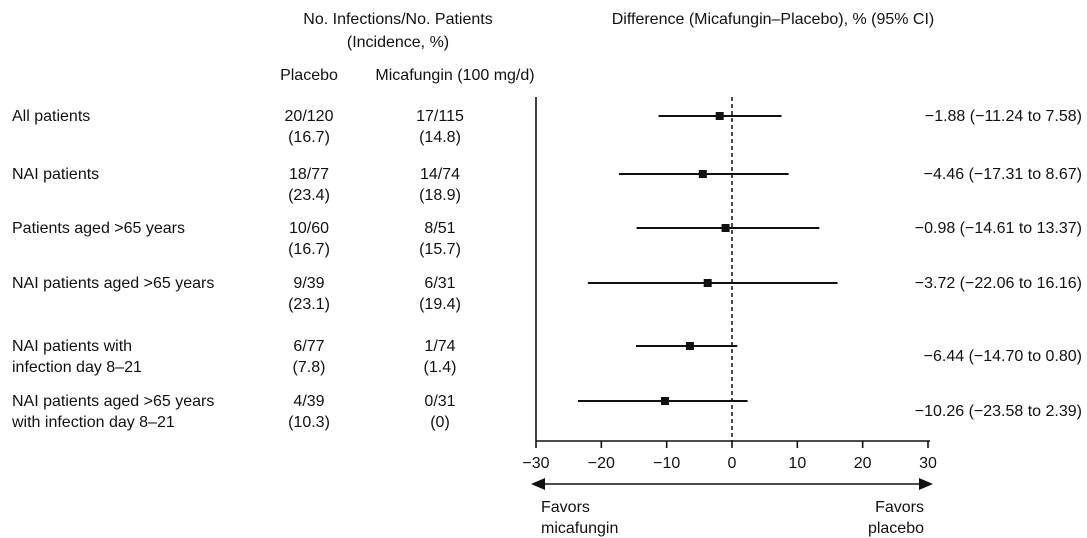  Describe the element at coordinates (797, 463) in the screenshot. I see `x-tick-label: 10` at that location.